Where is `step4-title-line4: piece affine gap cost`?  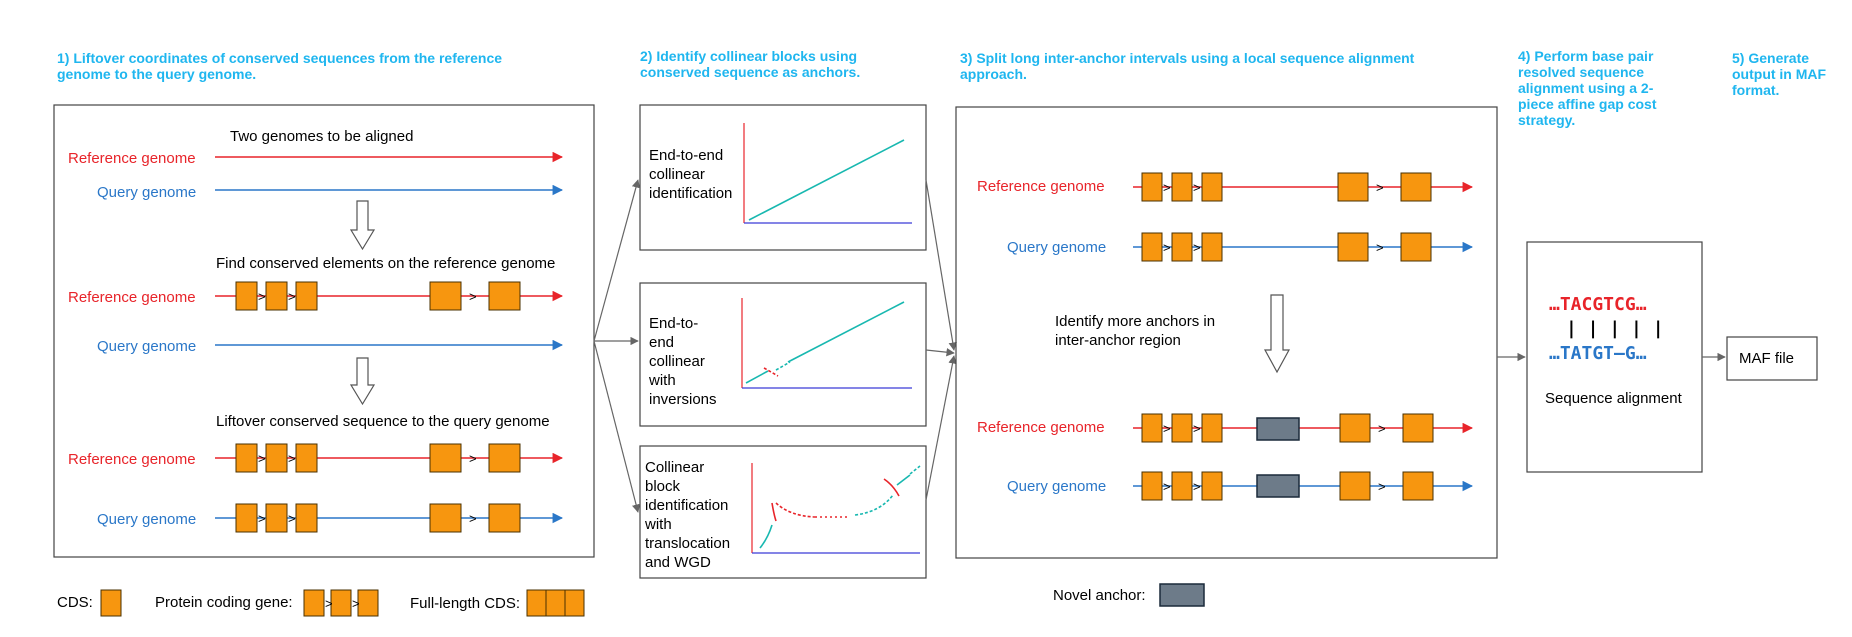
step4-title-line4: piece affine gap cost is located at coordinates (1587, 104).